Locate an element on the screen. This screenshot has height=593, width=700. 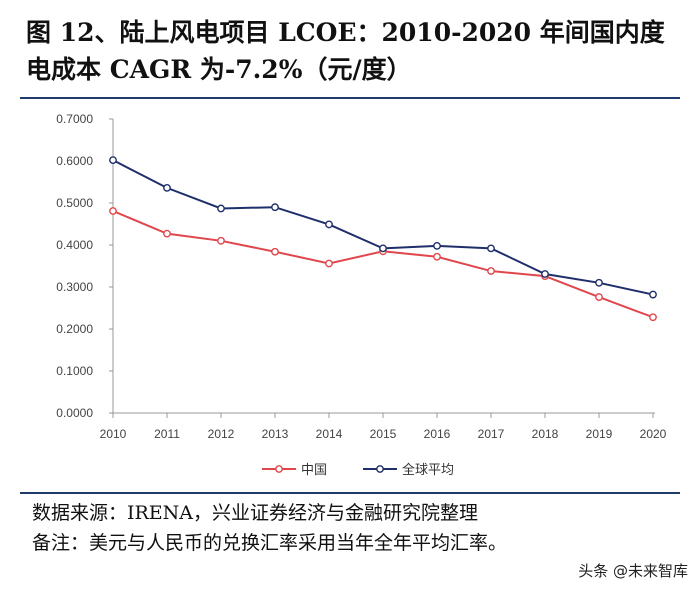
y-tick-label: 0.0000 is located at coordinates (74, 413).